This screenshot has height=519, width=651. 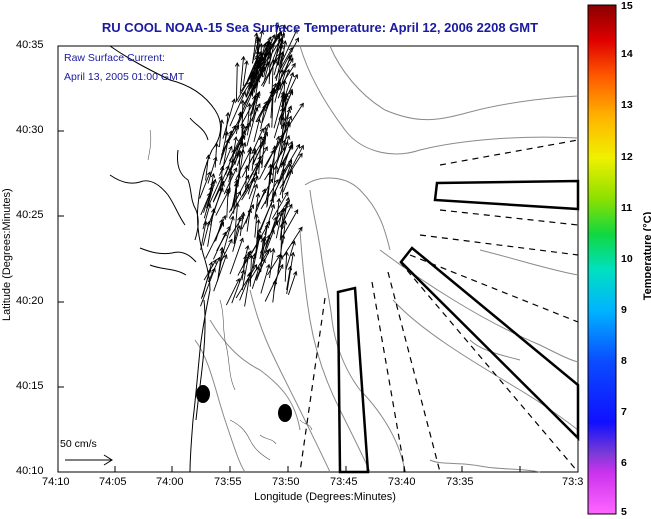 I want to click on colorbar-label: Temperature (°C), so click(x=646, y=256).